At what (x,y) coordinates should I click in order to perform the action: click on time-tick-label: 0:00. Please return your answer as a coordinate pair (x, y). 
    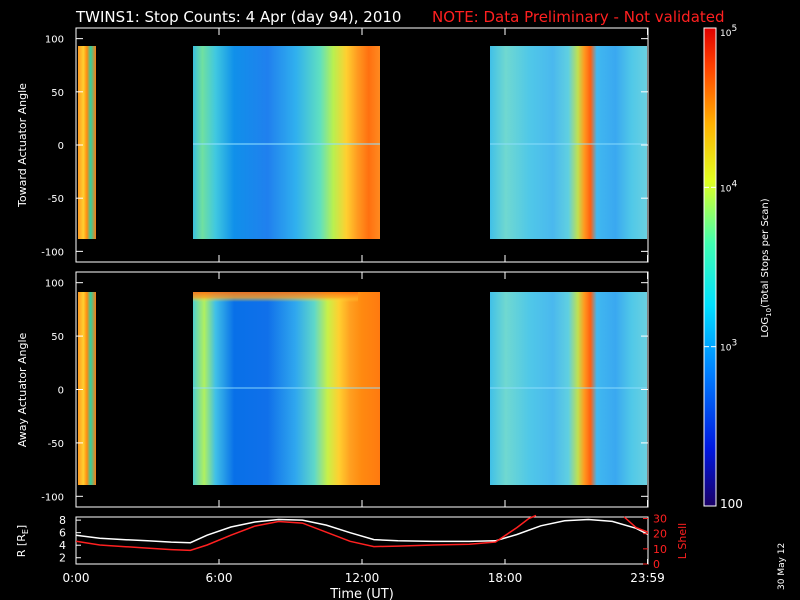
    Looking at the image, I should click on (76, 578).